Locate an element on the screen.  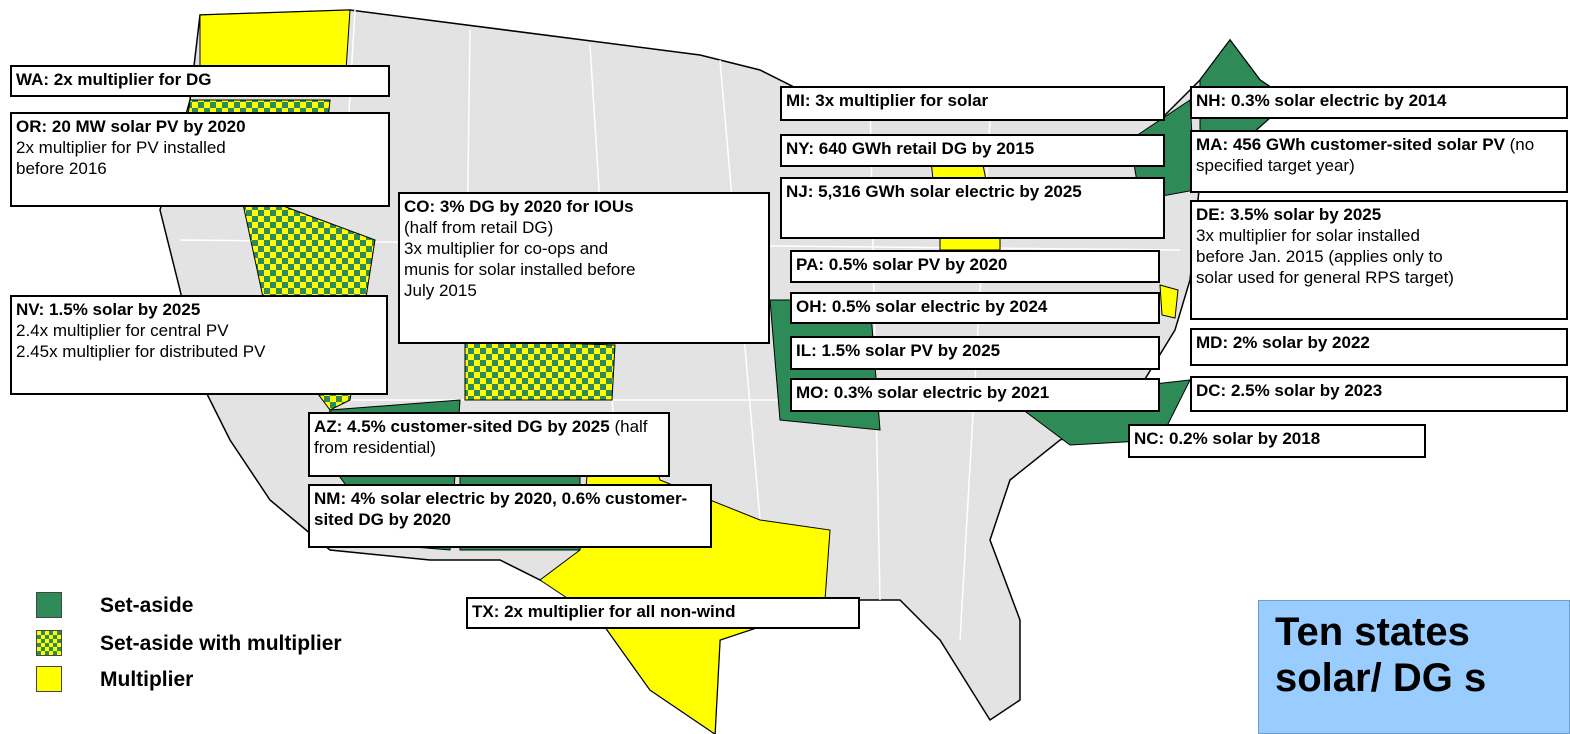
label-line: July 2015 is located at coordinates (440, 290).